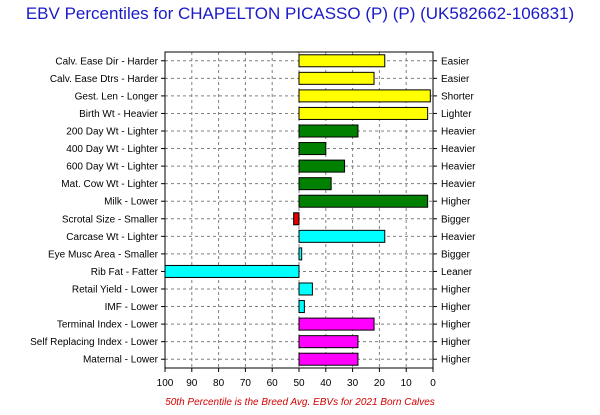 The image size is (600, 415). What do you see at coordinates (94, 342) in the screenshot?
I see `category-label: Self Replacing Index - Lower` at bounding box center [94, 342].